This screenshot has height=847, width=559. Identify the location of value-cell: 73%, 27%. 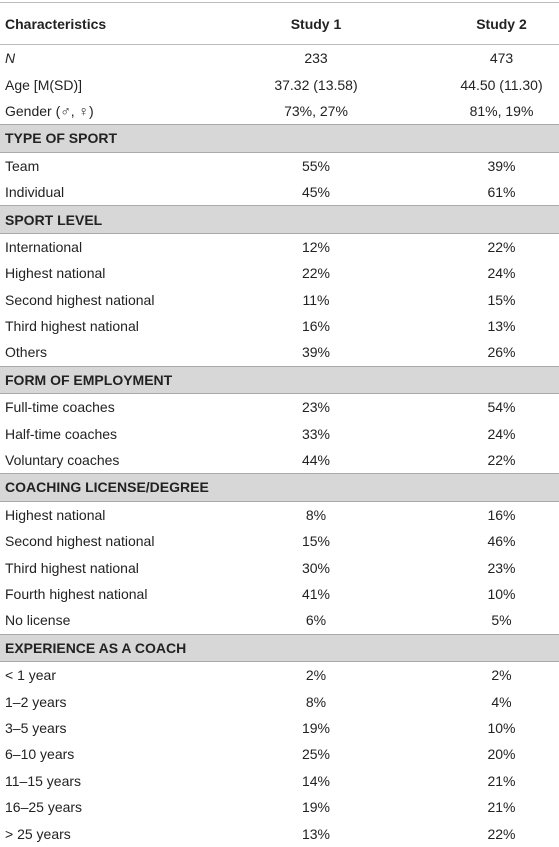
(316, 110).